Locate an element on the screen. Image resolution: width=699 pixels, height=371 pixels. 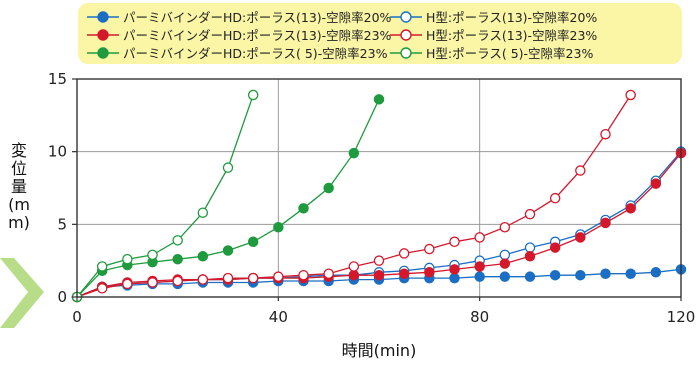
legend-label: パーミバインダーHD:ポーラス( 5)-空隙率23% is located at coordinates (255, 53).